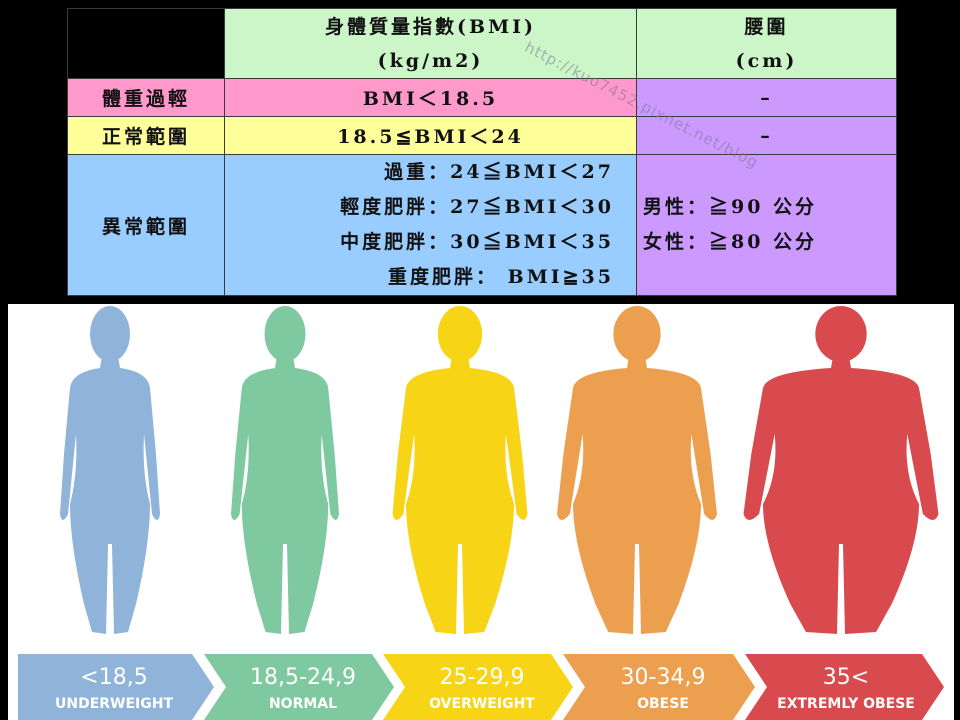  I want to click on bmi-underweight: BMI＜18.5, so click(430, 97).